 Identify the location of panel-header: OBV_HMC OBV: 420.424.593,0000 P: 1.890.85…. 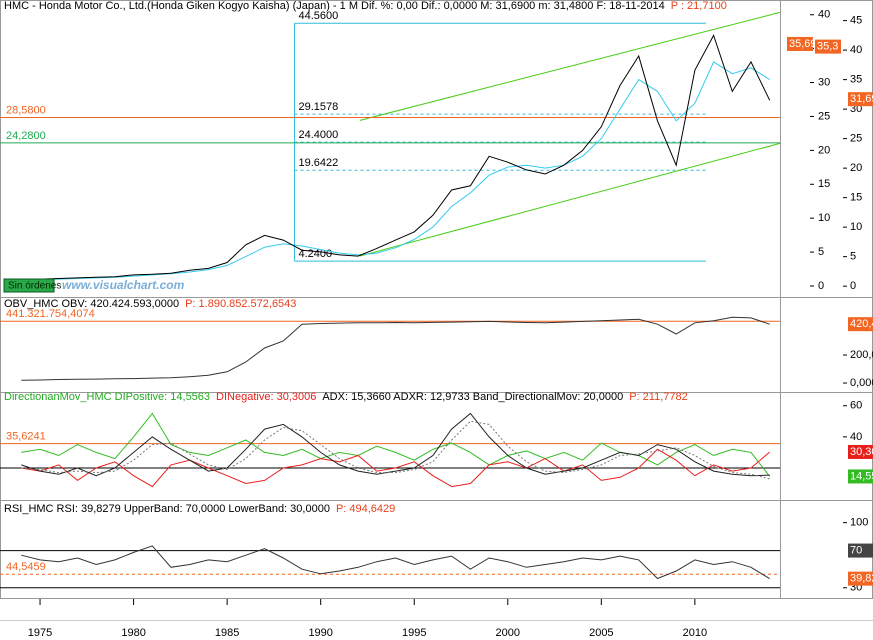
(150, 304).